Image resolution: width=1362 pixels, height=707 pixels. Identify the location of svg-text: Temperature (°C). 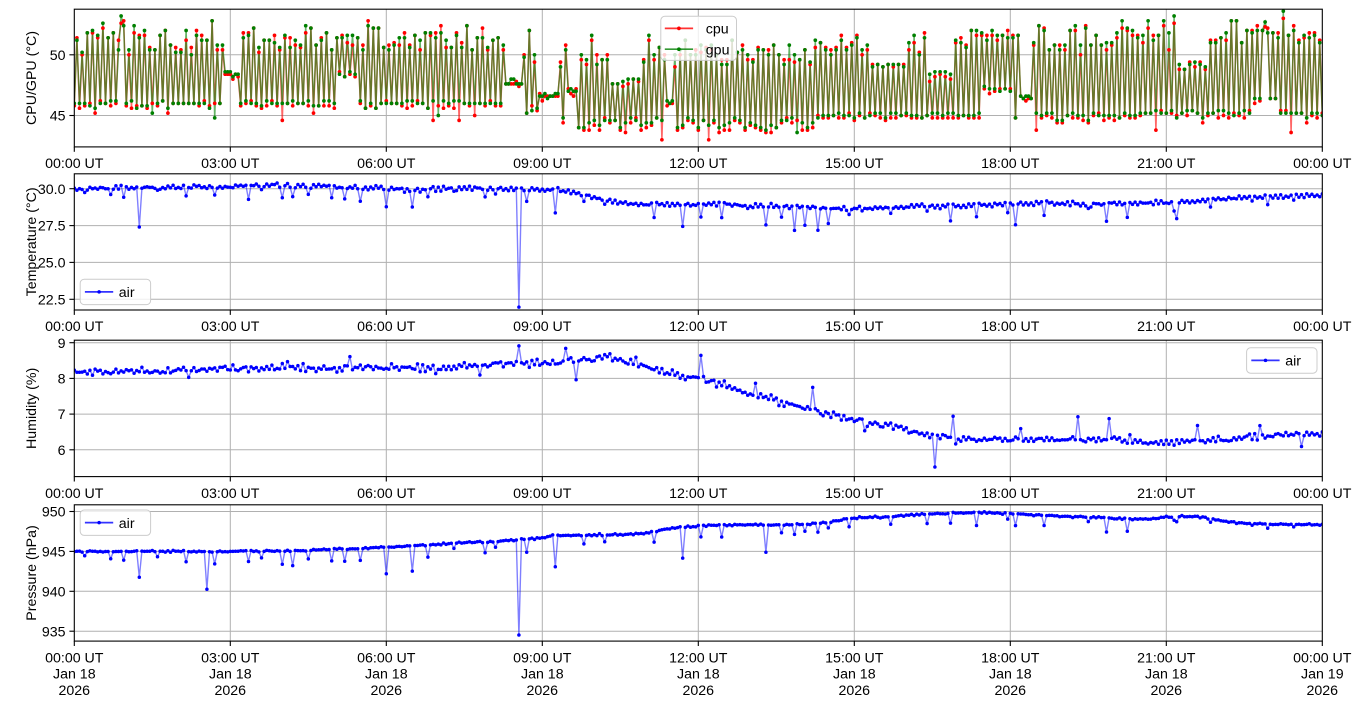
(32, 241).